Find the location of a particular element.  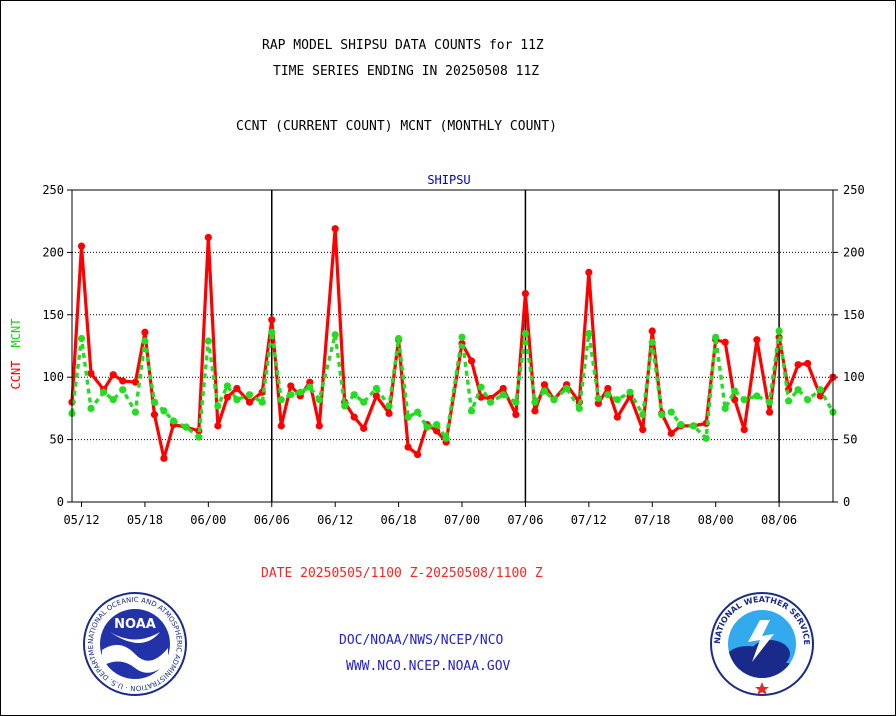

x-tick-label: 07/06 is located at coordinates (525, 520).